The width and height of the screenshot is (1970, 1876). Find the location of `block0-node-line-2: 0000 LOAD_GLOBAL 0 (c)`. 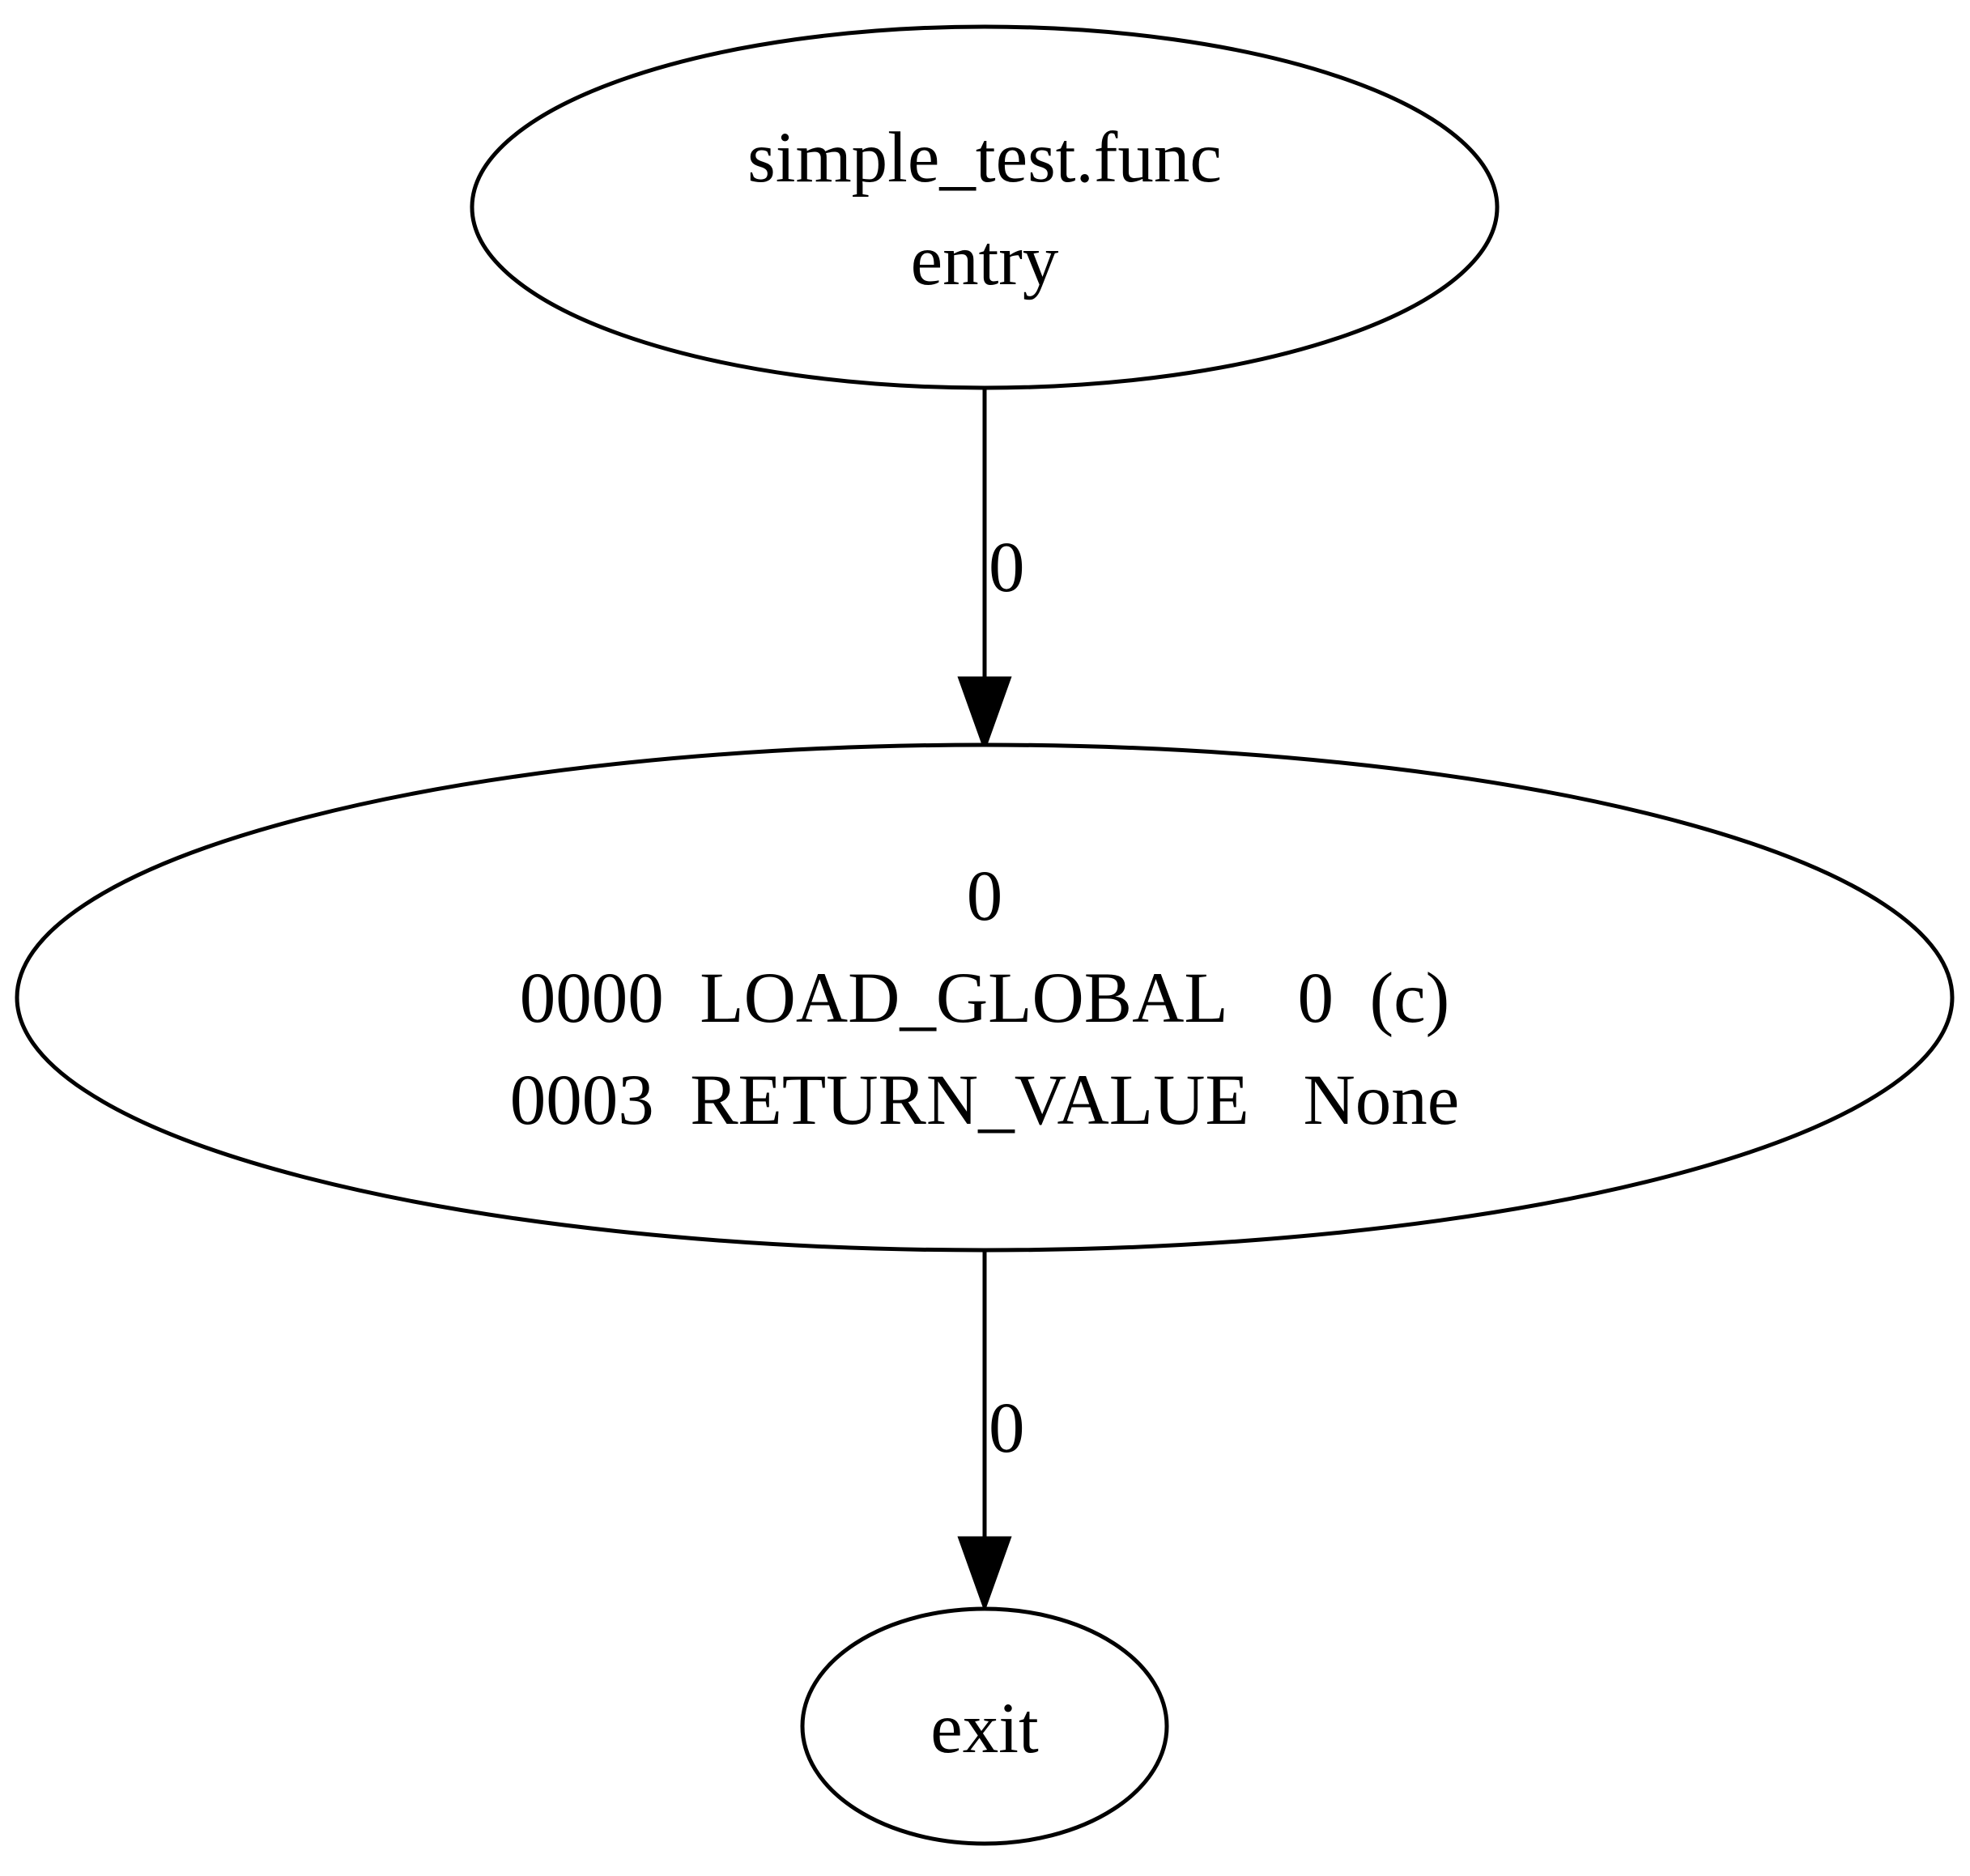

block0-node-line-2: 0000 LOAD_GLOBAL 0 (c) is located at coordinates (985, 998).